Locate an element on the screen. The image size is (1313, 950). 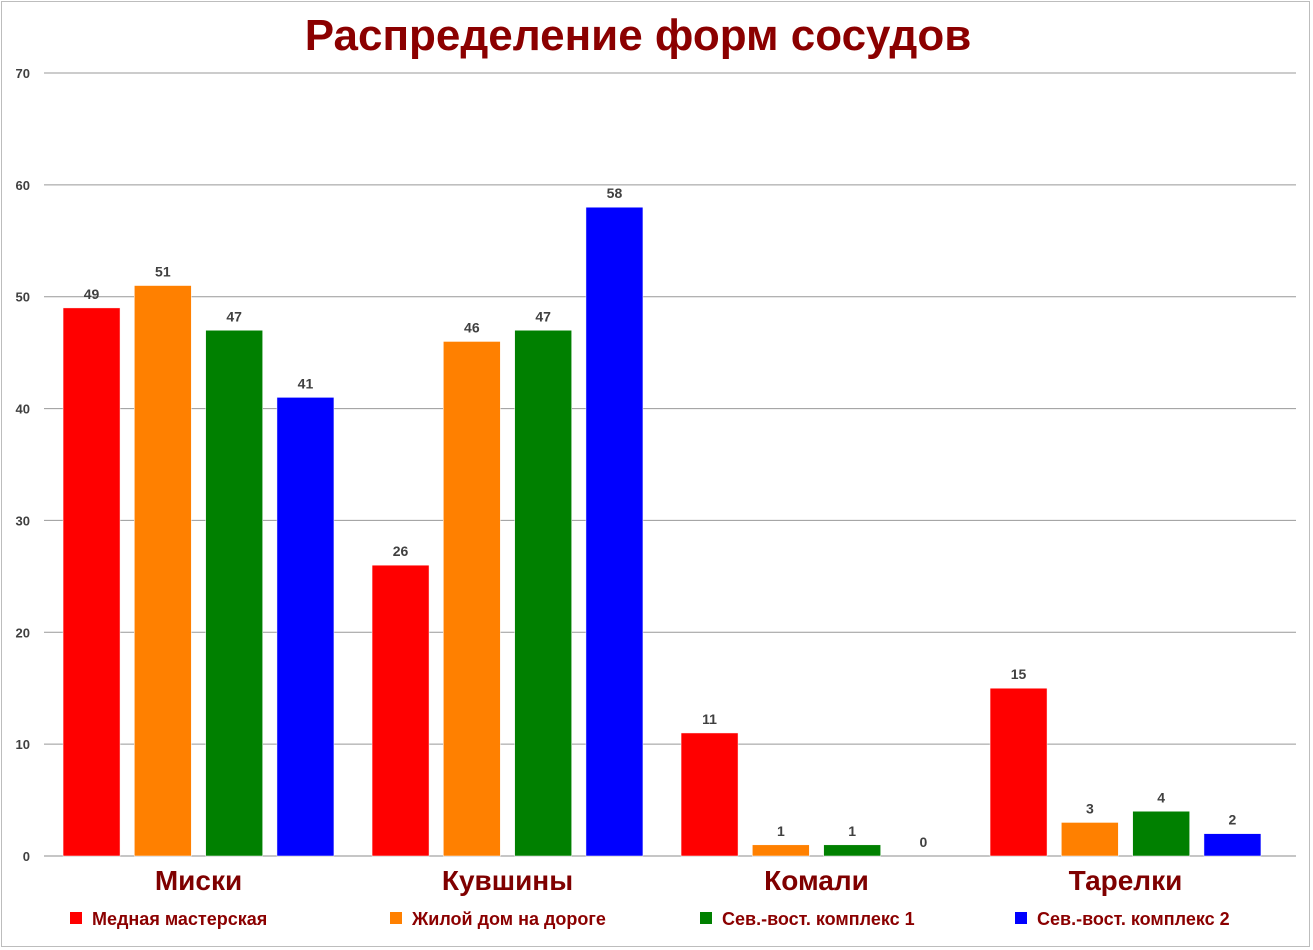
y-tick-label: 20 is located at coordinates (23, 632).